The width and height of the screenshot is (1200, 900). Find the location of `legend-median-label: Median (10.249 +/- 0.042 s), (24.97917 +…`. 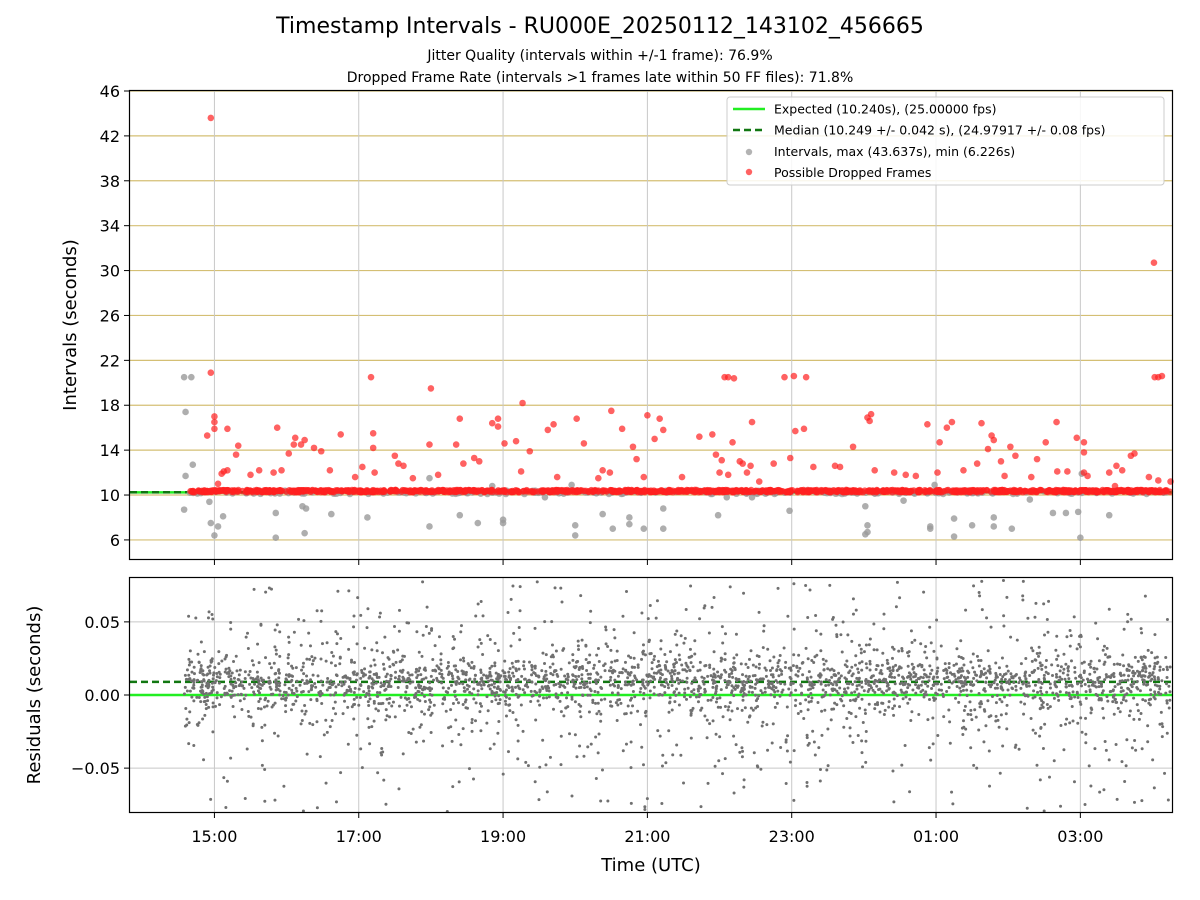

legend-median-label: Median (10.249 +/- 0.042 s), (24.97917 +… is located at coordinates (939, 130).